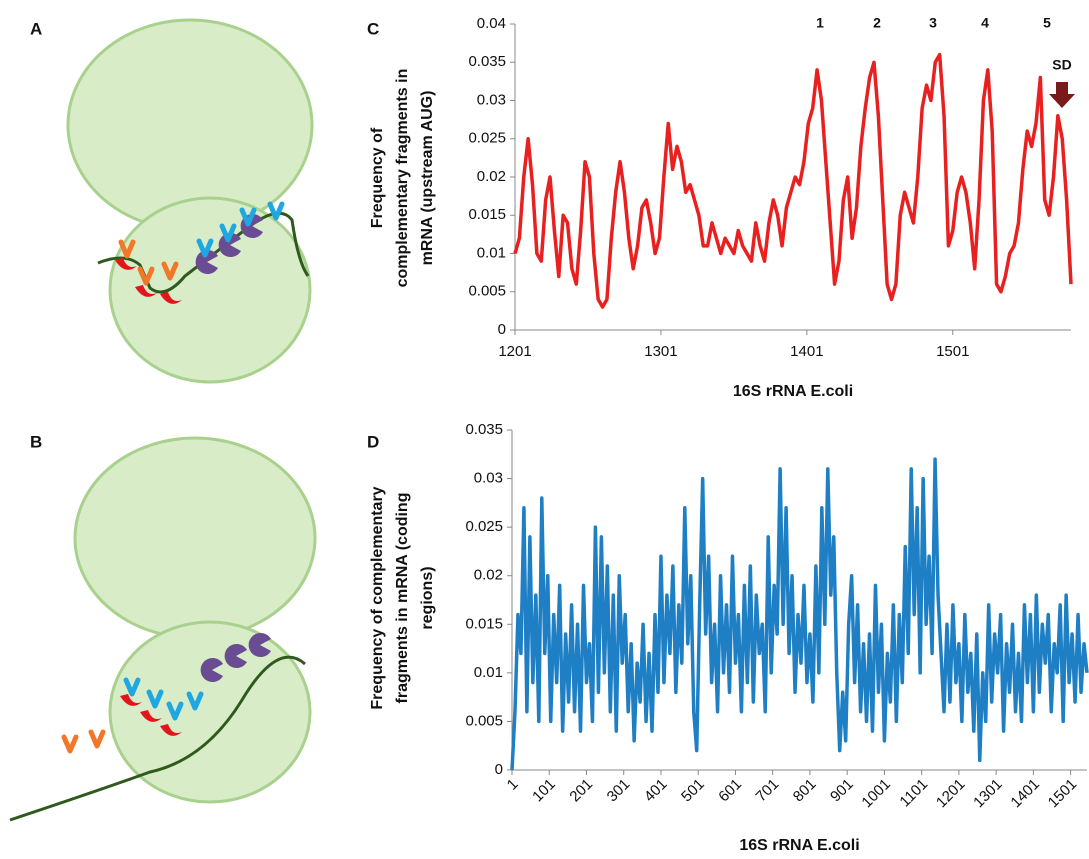 This screenshot has height=859, width=1089. I want to click on peak-annotation: 3, so click(933, 23).